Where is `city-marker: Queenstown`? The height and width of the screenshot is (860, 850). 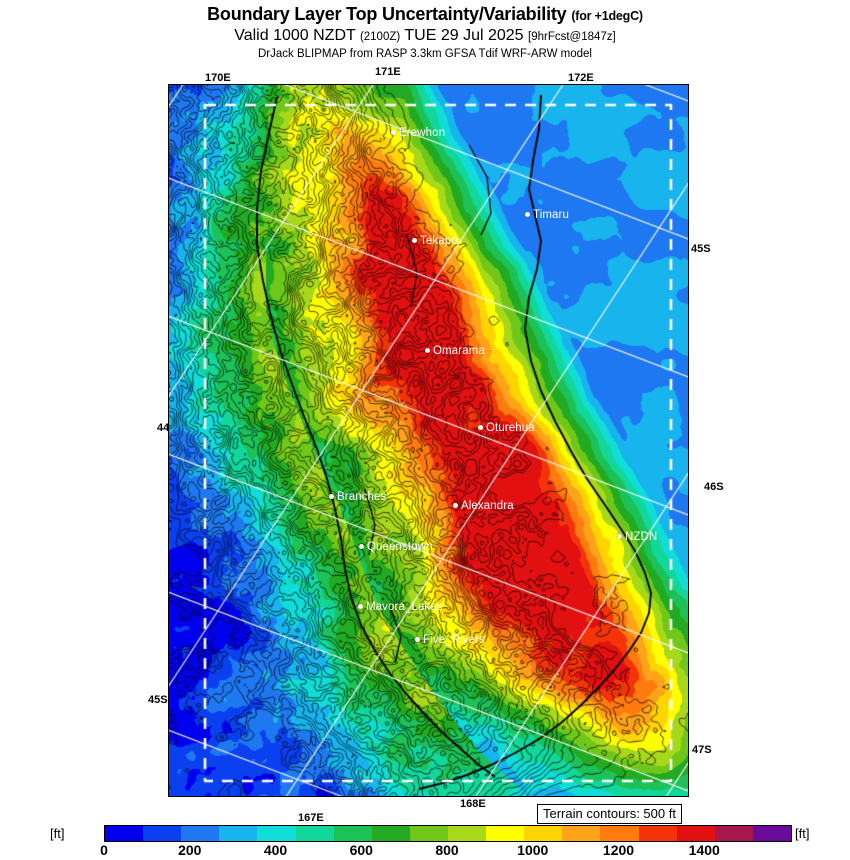
city-marker: Queenstown is located at coordinates (396, 547).